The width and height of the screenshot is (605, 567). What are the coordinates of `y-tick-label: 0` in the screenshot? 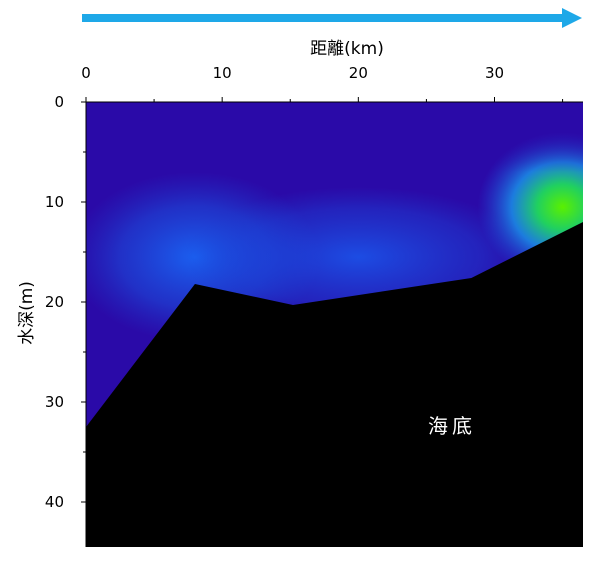 It's located at (59, 102).